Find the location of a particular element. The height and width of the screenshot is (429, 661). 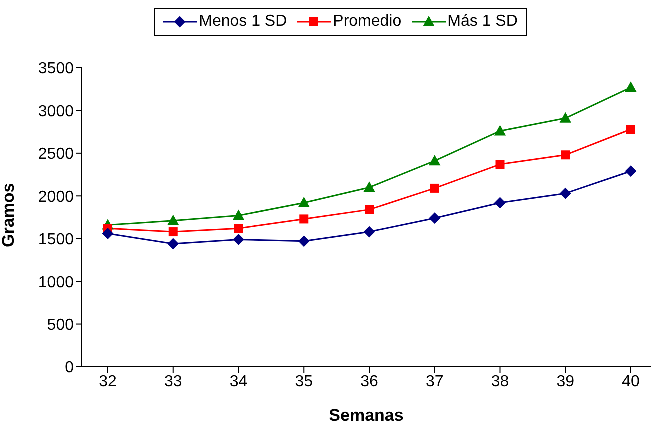

legend-label: Promedio is located at coordinates (367, 22).